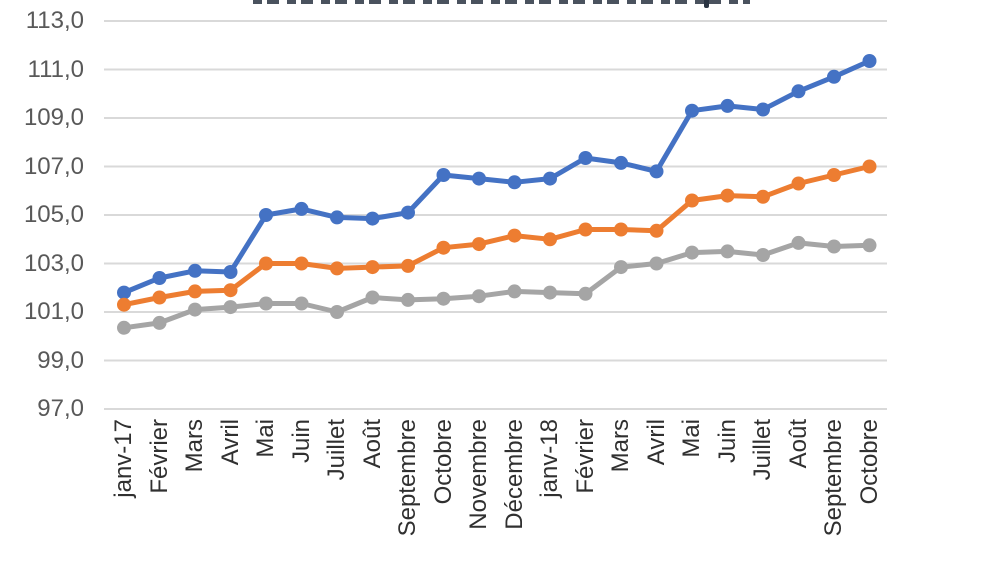 Image resolution: width=1000 pixels, height=561 pixels. What do you see at coordinates (496, 285) in the screenshot?
I see `serie-grise-line` at bounding box center [496, 285].